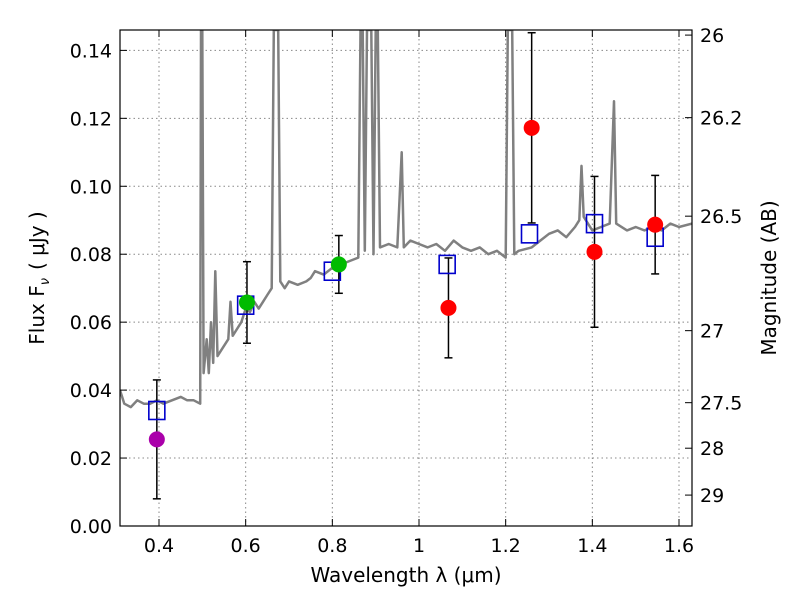  Describe the element at coordinates (592, 546) in the screenshot. I see `x-tick-label: 1.4` at that location.